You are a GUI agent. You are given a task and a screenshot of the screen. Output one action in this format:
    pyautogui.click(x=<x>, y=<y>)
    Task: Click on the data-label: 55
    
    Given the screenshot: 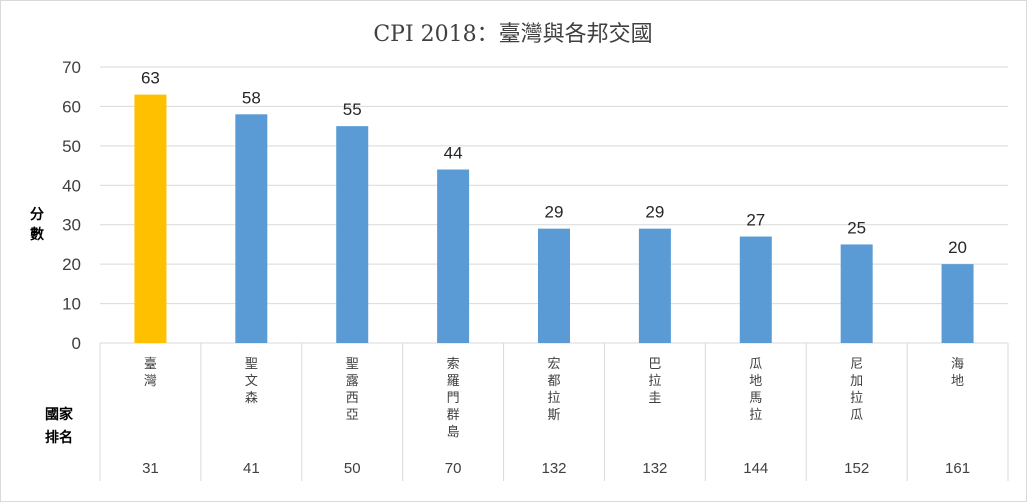 What is the action you would take?
    pyautogui.click(x=352, y=109)
    